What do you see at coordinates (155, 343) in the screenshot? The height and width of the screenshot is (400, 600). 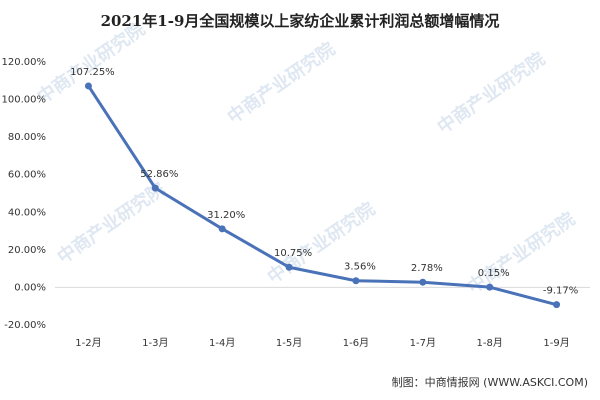 I see `x-tick-label: 1-3月` at bounding box center [155, 343].